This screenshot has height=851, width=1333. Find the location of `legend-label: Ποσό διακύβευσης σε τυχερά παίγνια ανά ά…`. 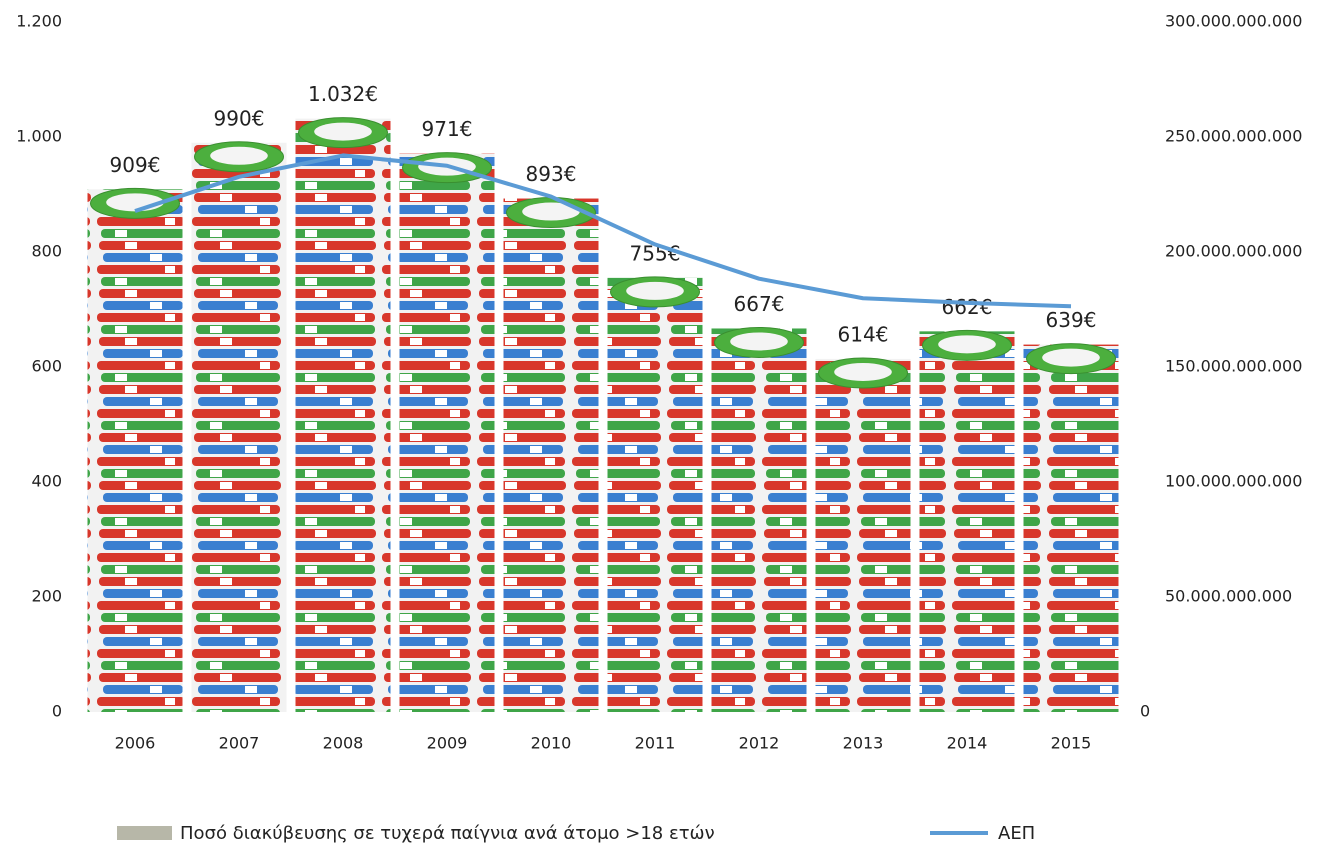

legend-label: Ποσό διακύβευσης σε τυχερά παίγνια ανά ά… is located at coordinates (447, 833).